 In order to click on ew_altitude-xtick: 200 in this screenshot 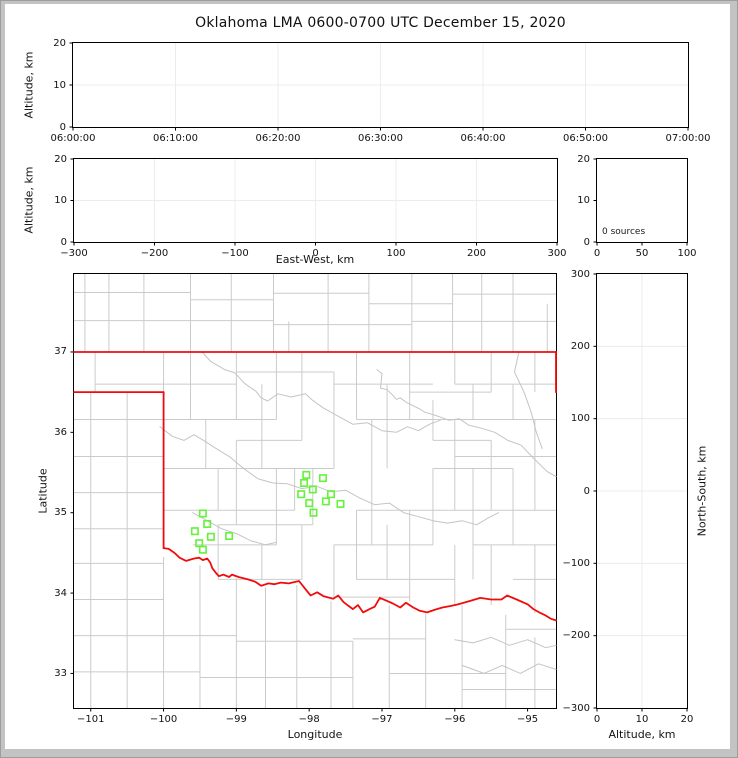, I will do `click(476, 253)`.